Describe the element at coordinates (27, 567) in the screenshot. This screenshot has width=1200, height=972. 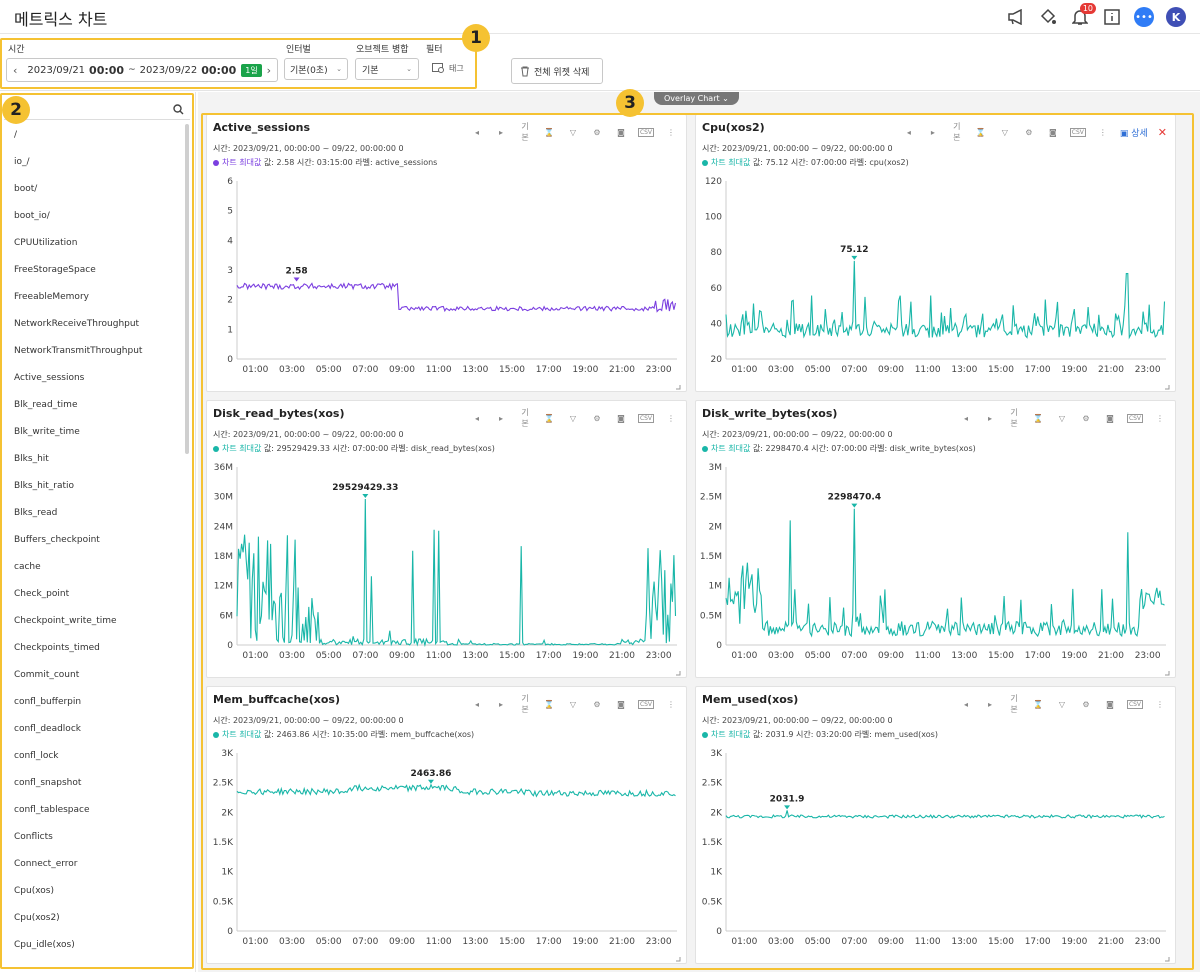
I see `sidebar-item: cache` at that location.